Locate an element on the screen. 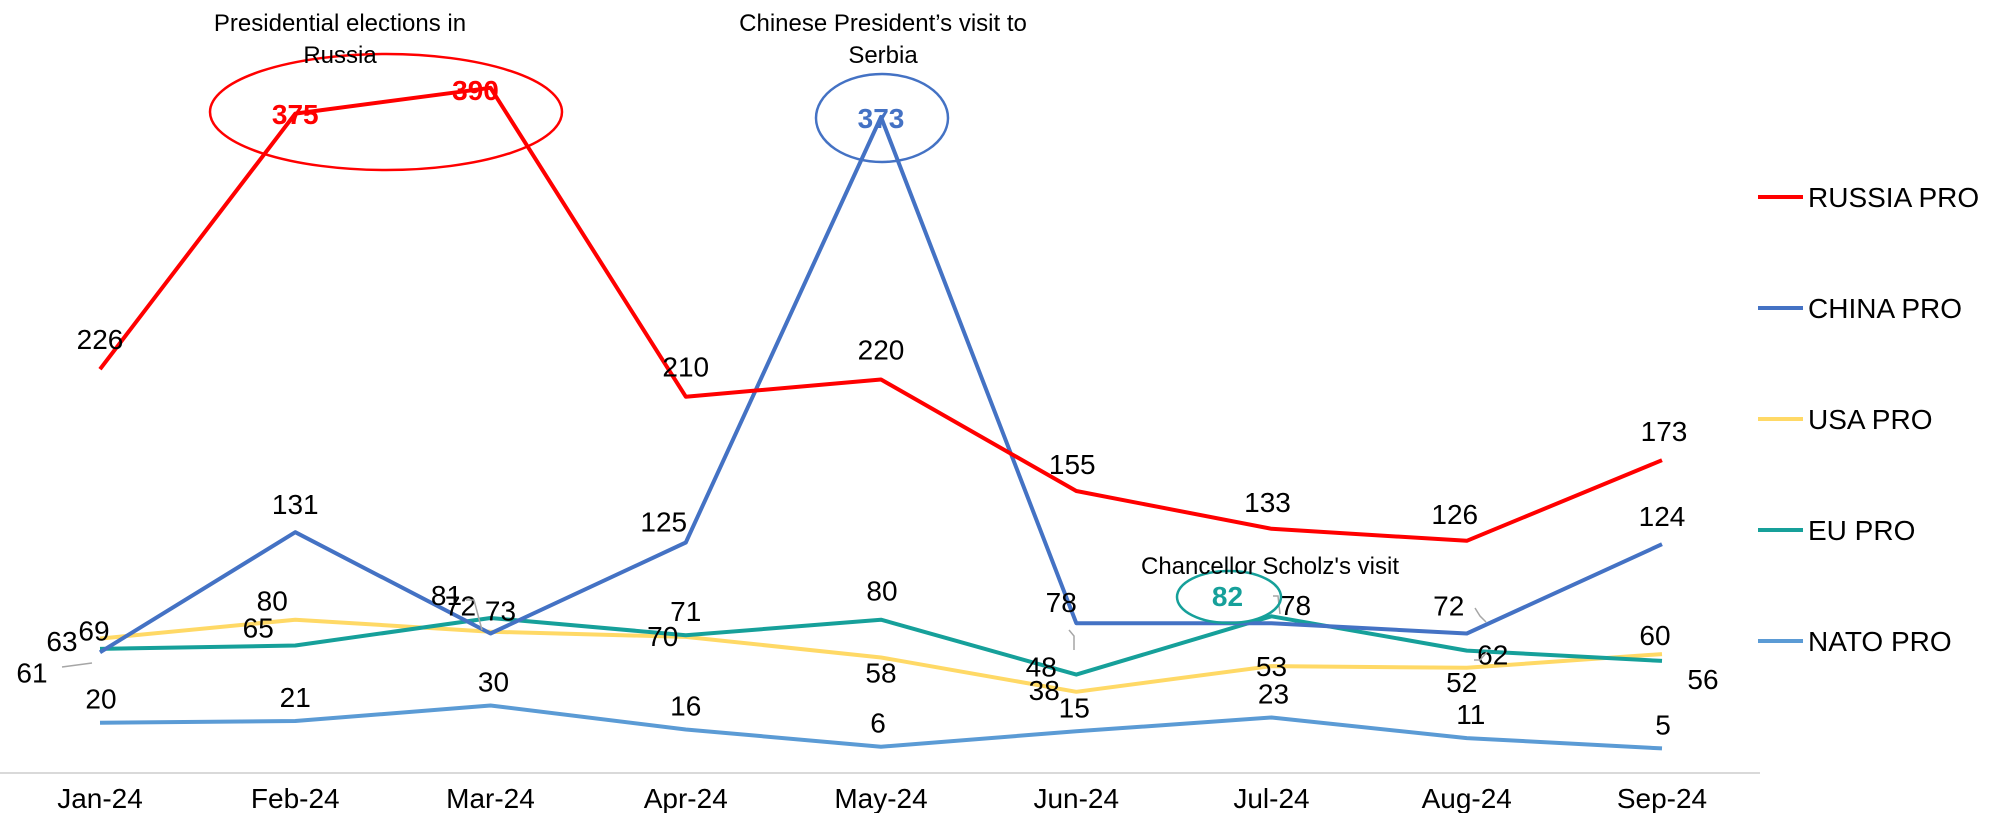 The image size is (2007, 818). data-label-russia-sep-24: 173 is located at coordinates (1664, 431).